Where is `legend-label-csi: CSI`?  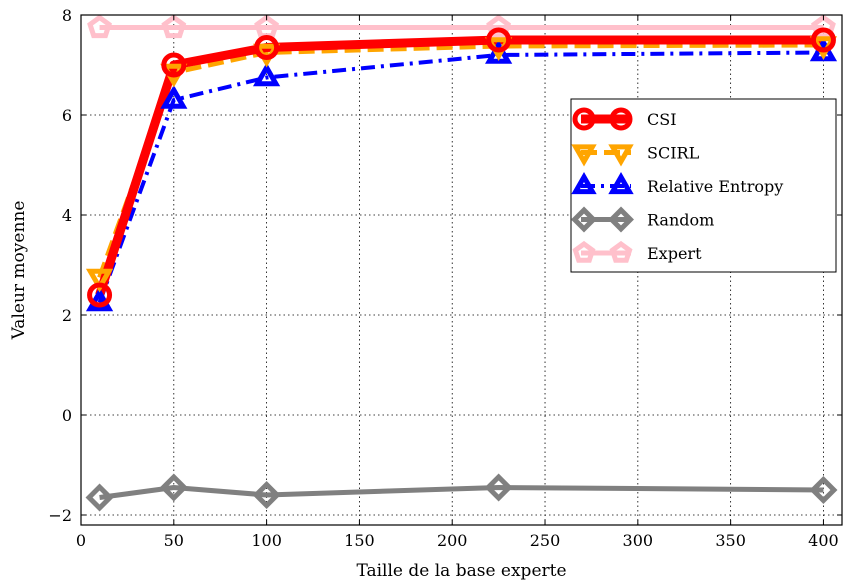
legend-label-csi: CSI is located at coordinates (662, 119).